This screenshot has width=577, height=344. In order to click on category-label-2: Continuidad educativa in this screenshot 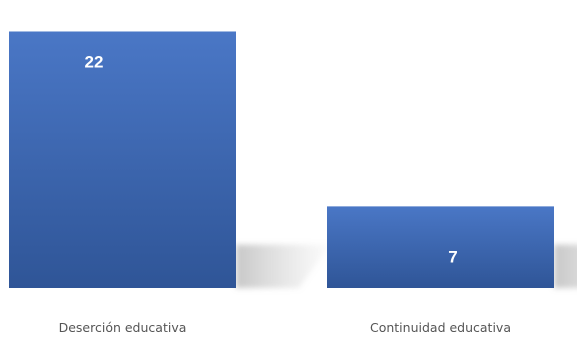, I will do `click(440, 327)`.